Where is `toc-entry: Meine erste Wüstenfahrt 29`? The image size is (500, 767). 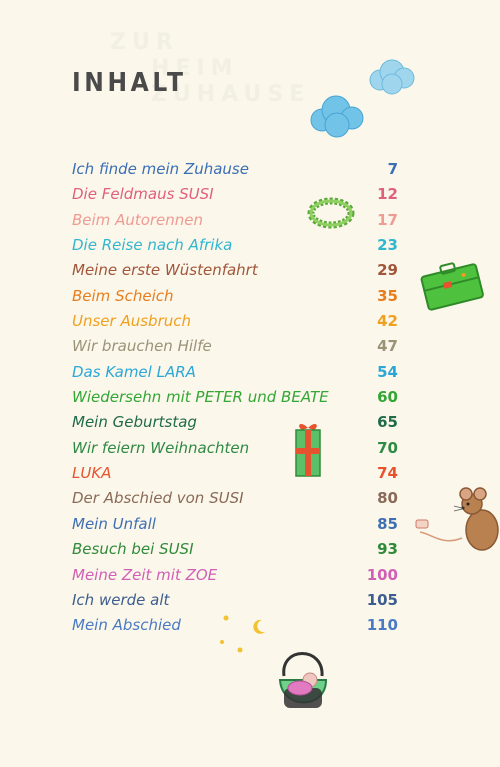
toc-entry: Meine erste Wüstenfahrt 29 is located at coordinates (235, 273).